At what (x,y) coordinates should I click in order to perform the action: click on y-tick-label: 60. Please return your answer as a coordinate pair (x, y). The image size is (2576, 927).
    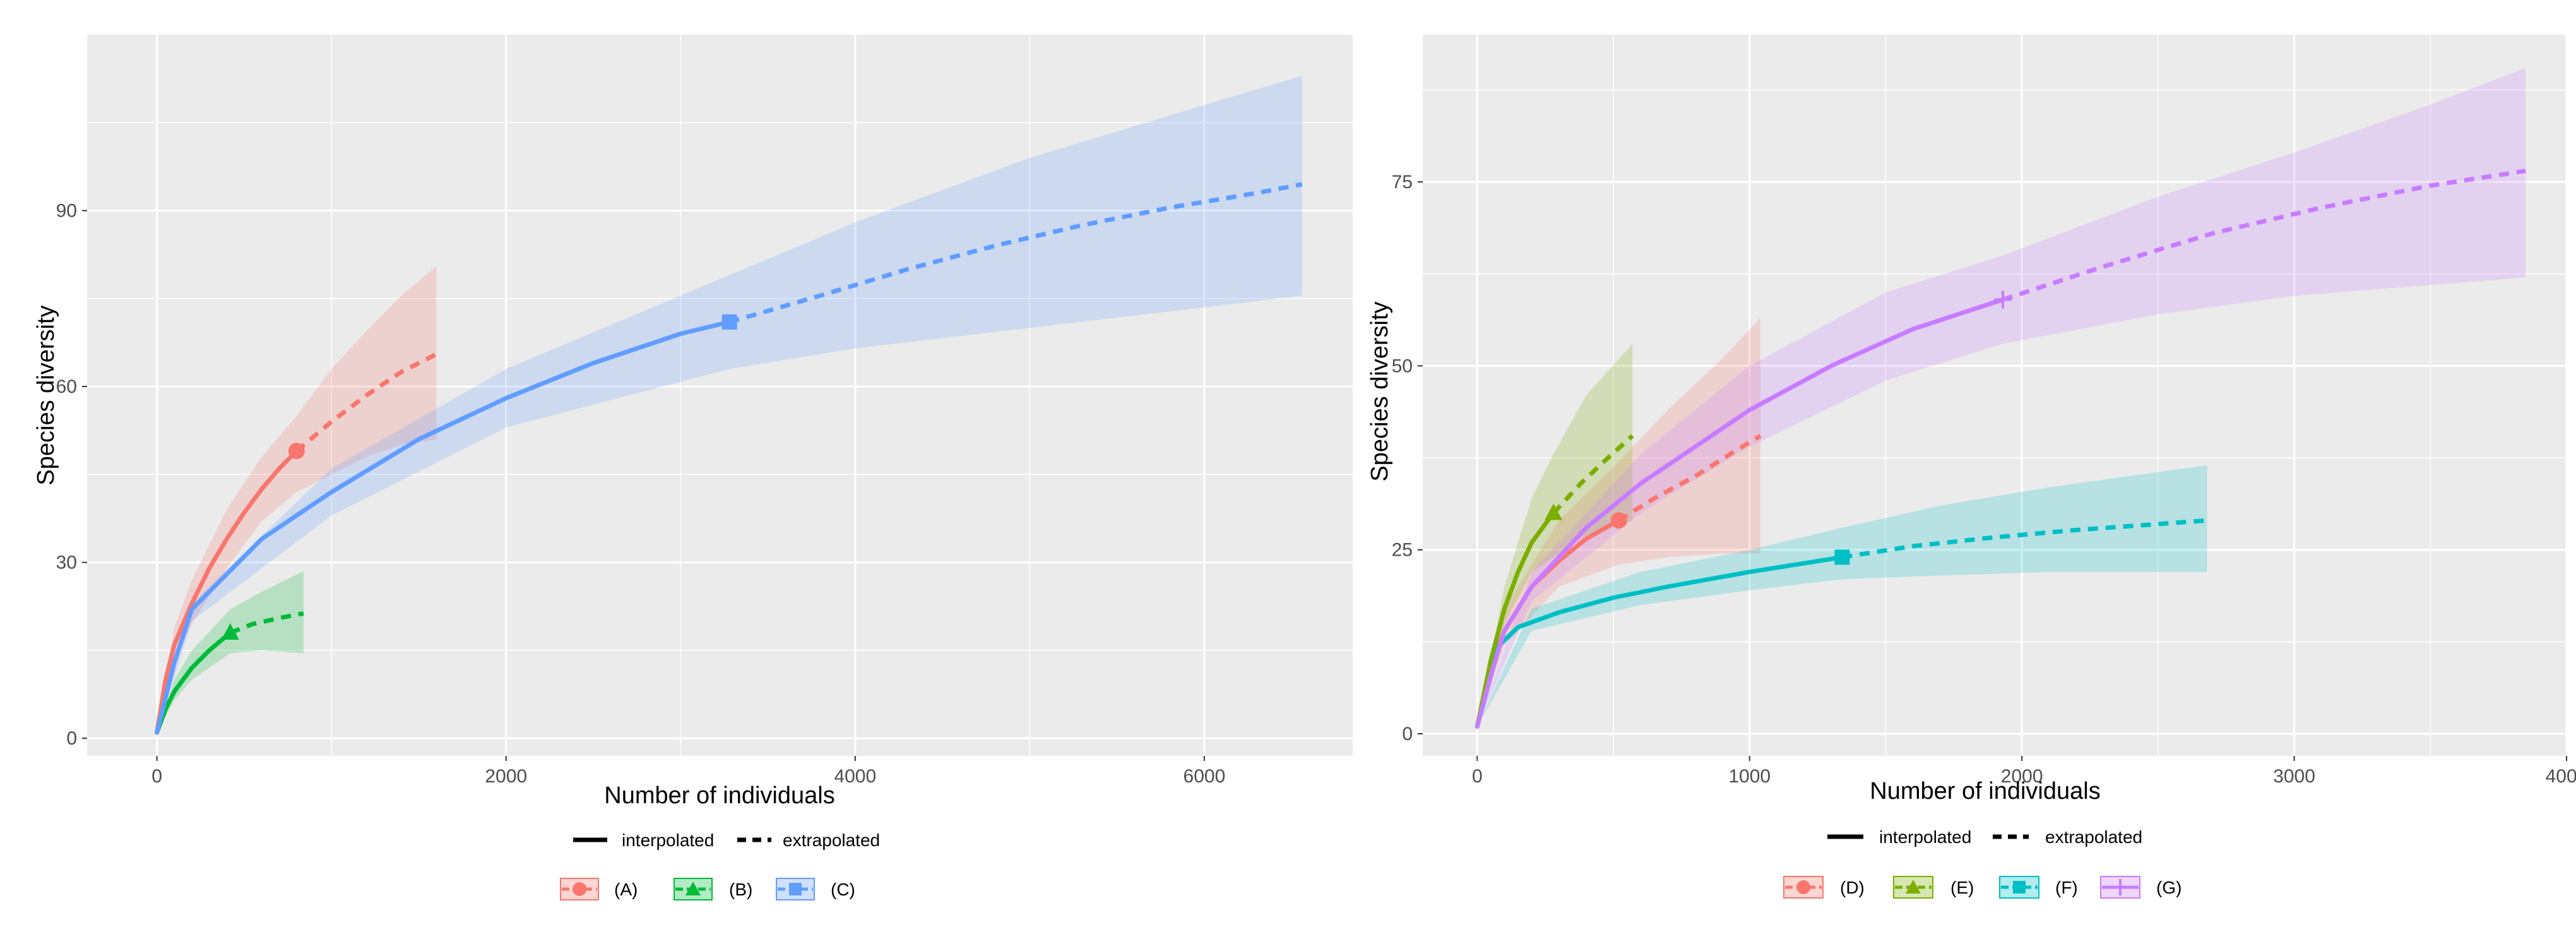
    Looking at the image, I should click on (66, 386).